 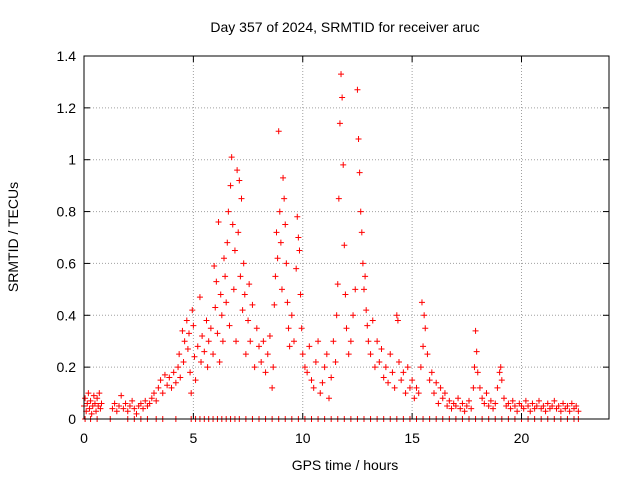 I want to click on x-tick-label: 15, so click(x=412, y=438).